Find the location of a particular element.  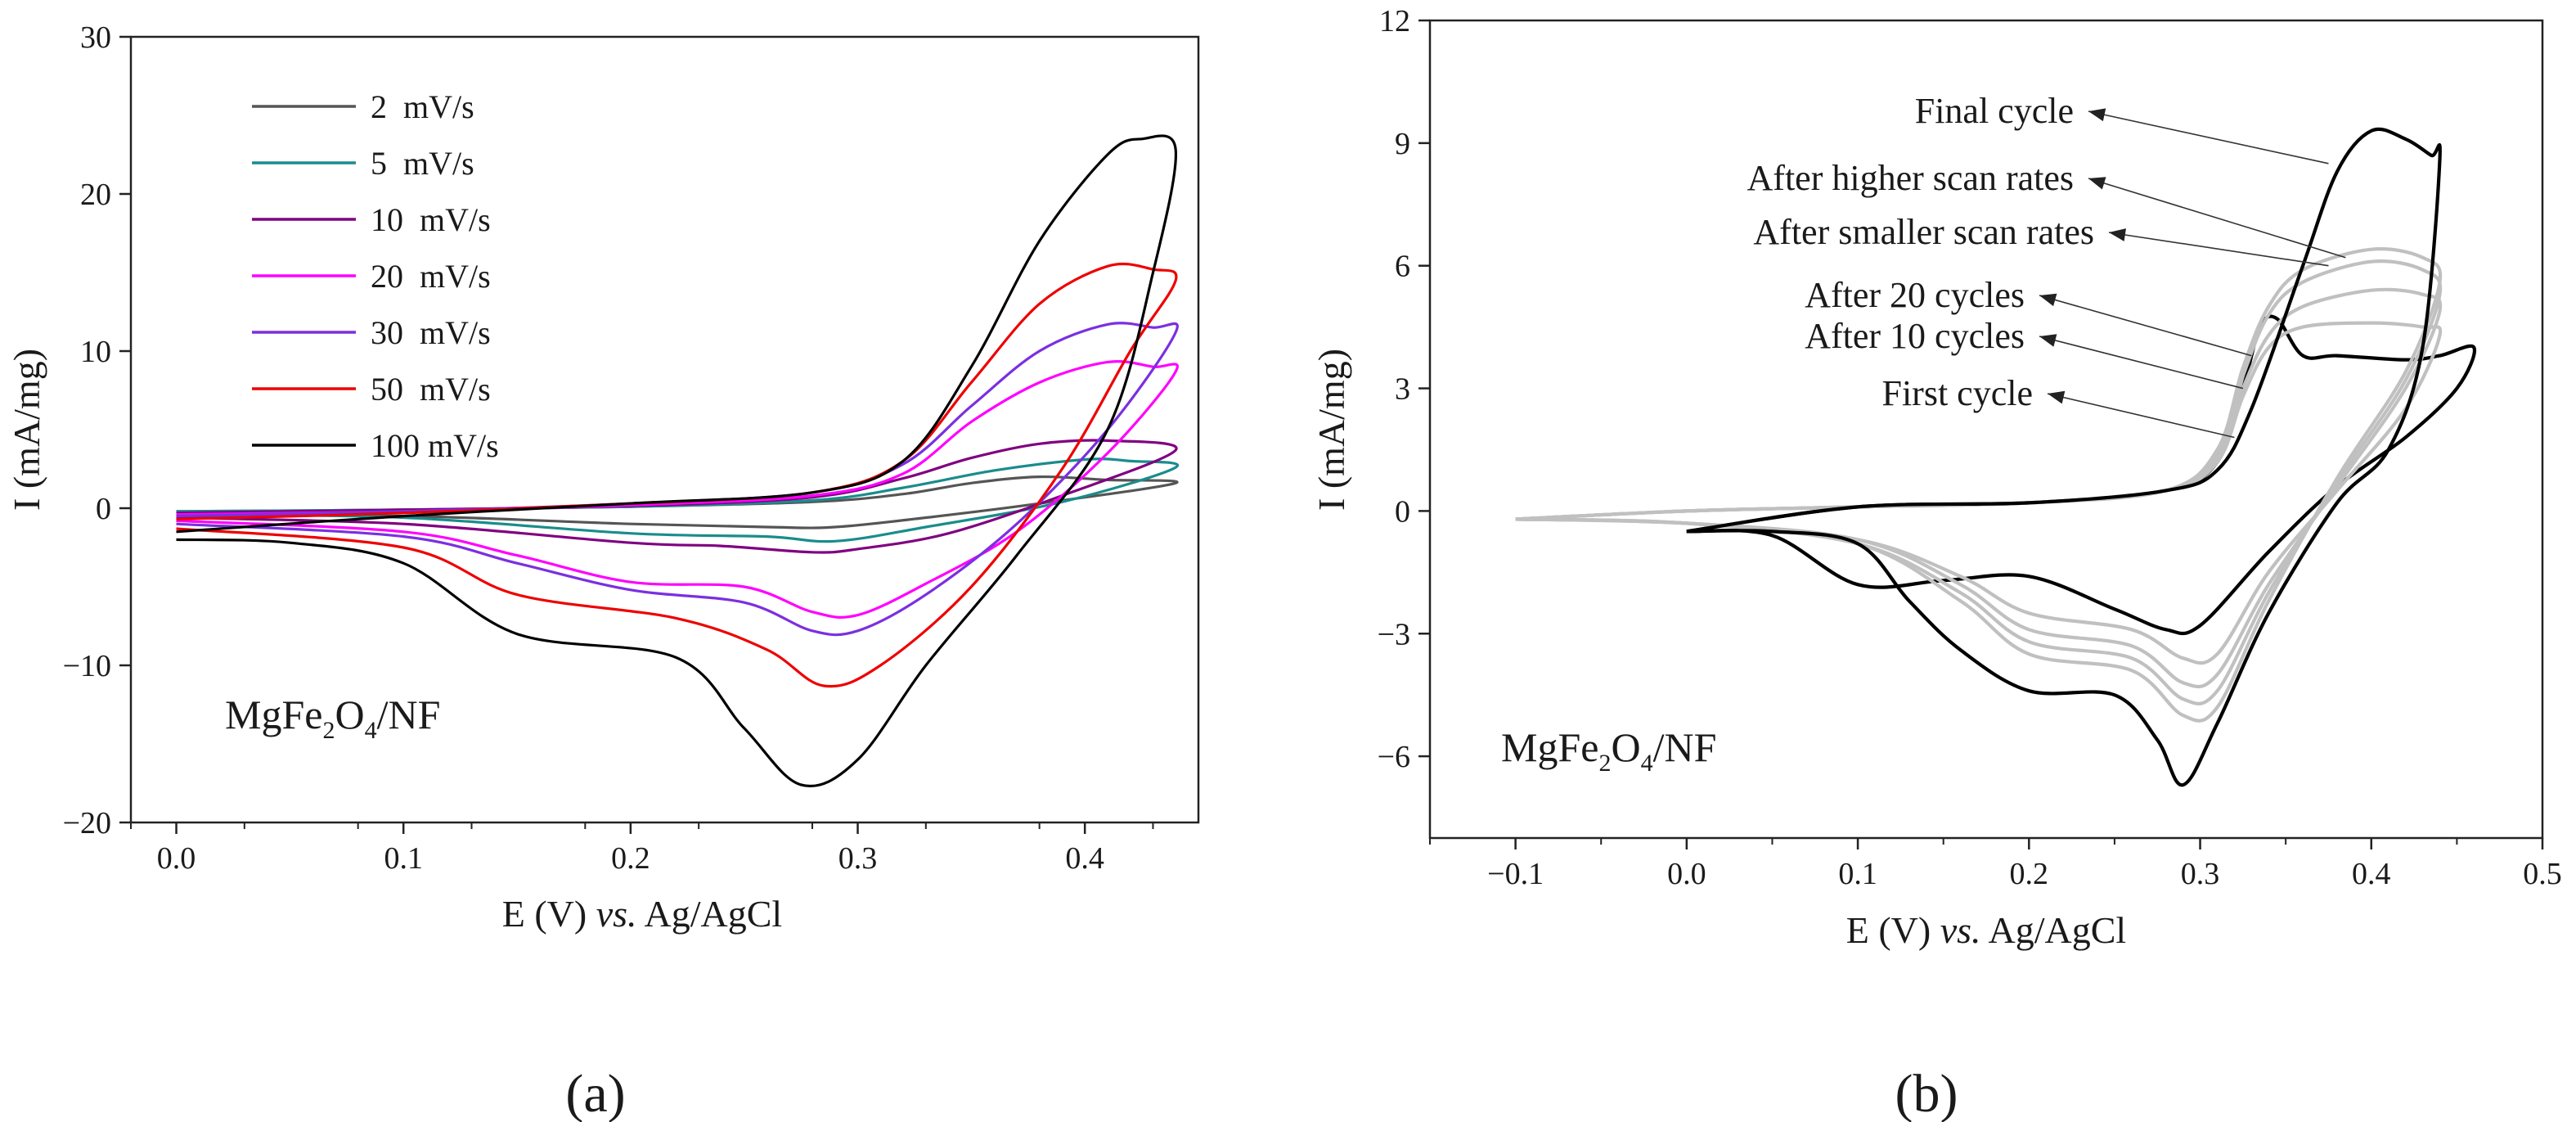

x-axis-label-b: E (V) vs. Ag/AgCl is located at coordinates (1986, 930).